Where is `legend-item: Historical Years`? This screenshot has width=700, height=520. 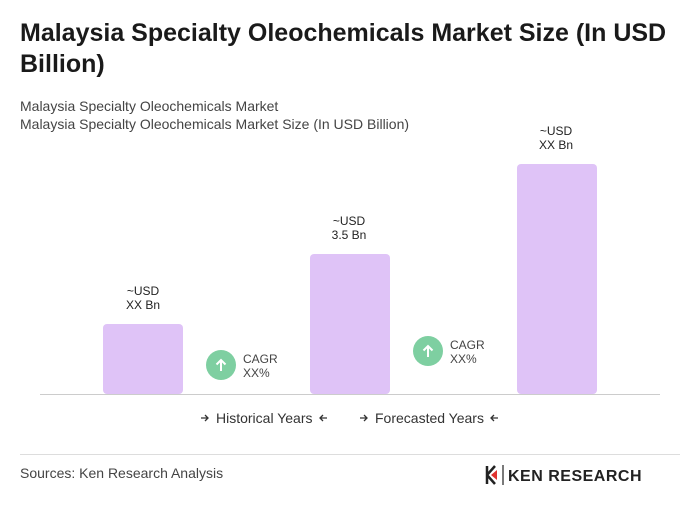
legend-item: Historical Years is located at coordinates (264, 418).